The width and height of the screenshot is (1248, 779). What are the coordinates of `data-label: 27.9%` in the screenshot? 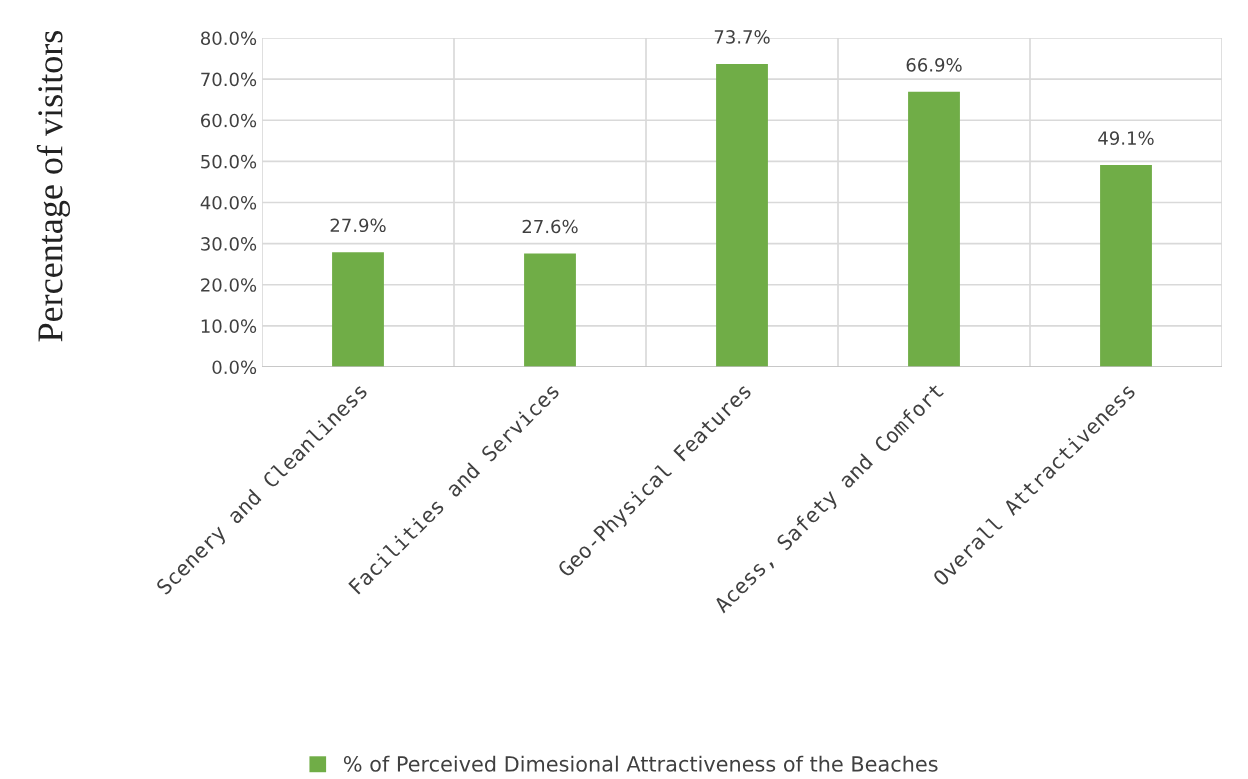 It's located at (358, 225).